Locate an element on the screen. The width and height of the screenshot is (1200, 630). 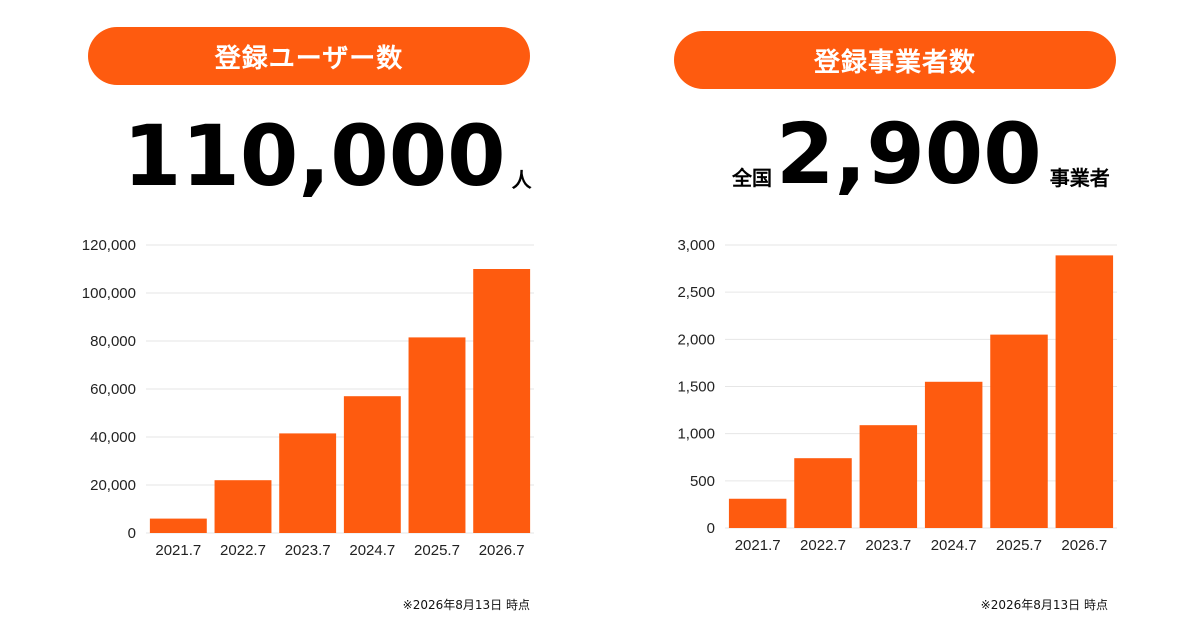
chart-0-category-label: 2022.7 is located at coordinates (243, 550).